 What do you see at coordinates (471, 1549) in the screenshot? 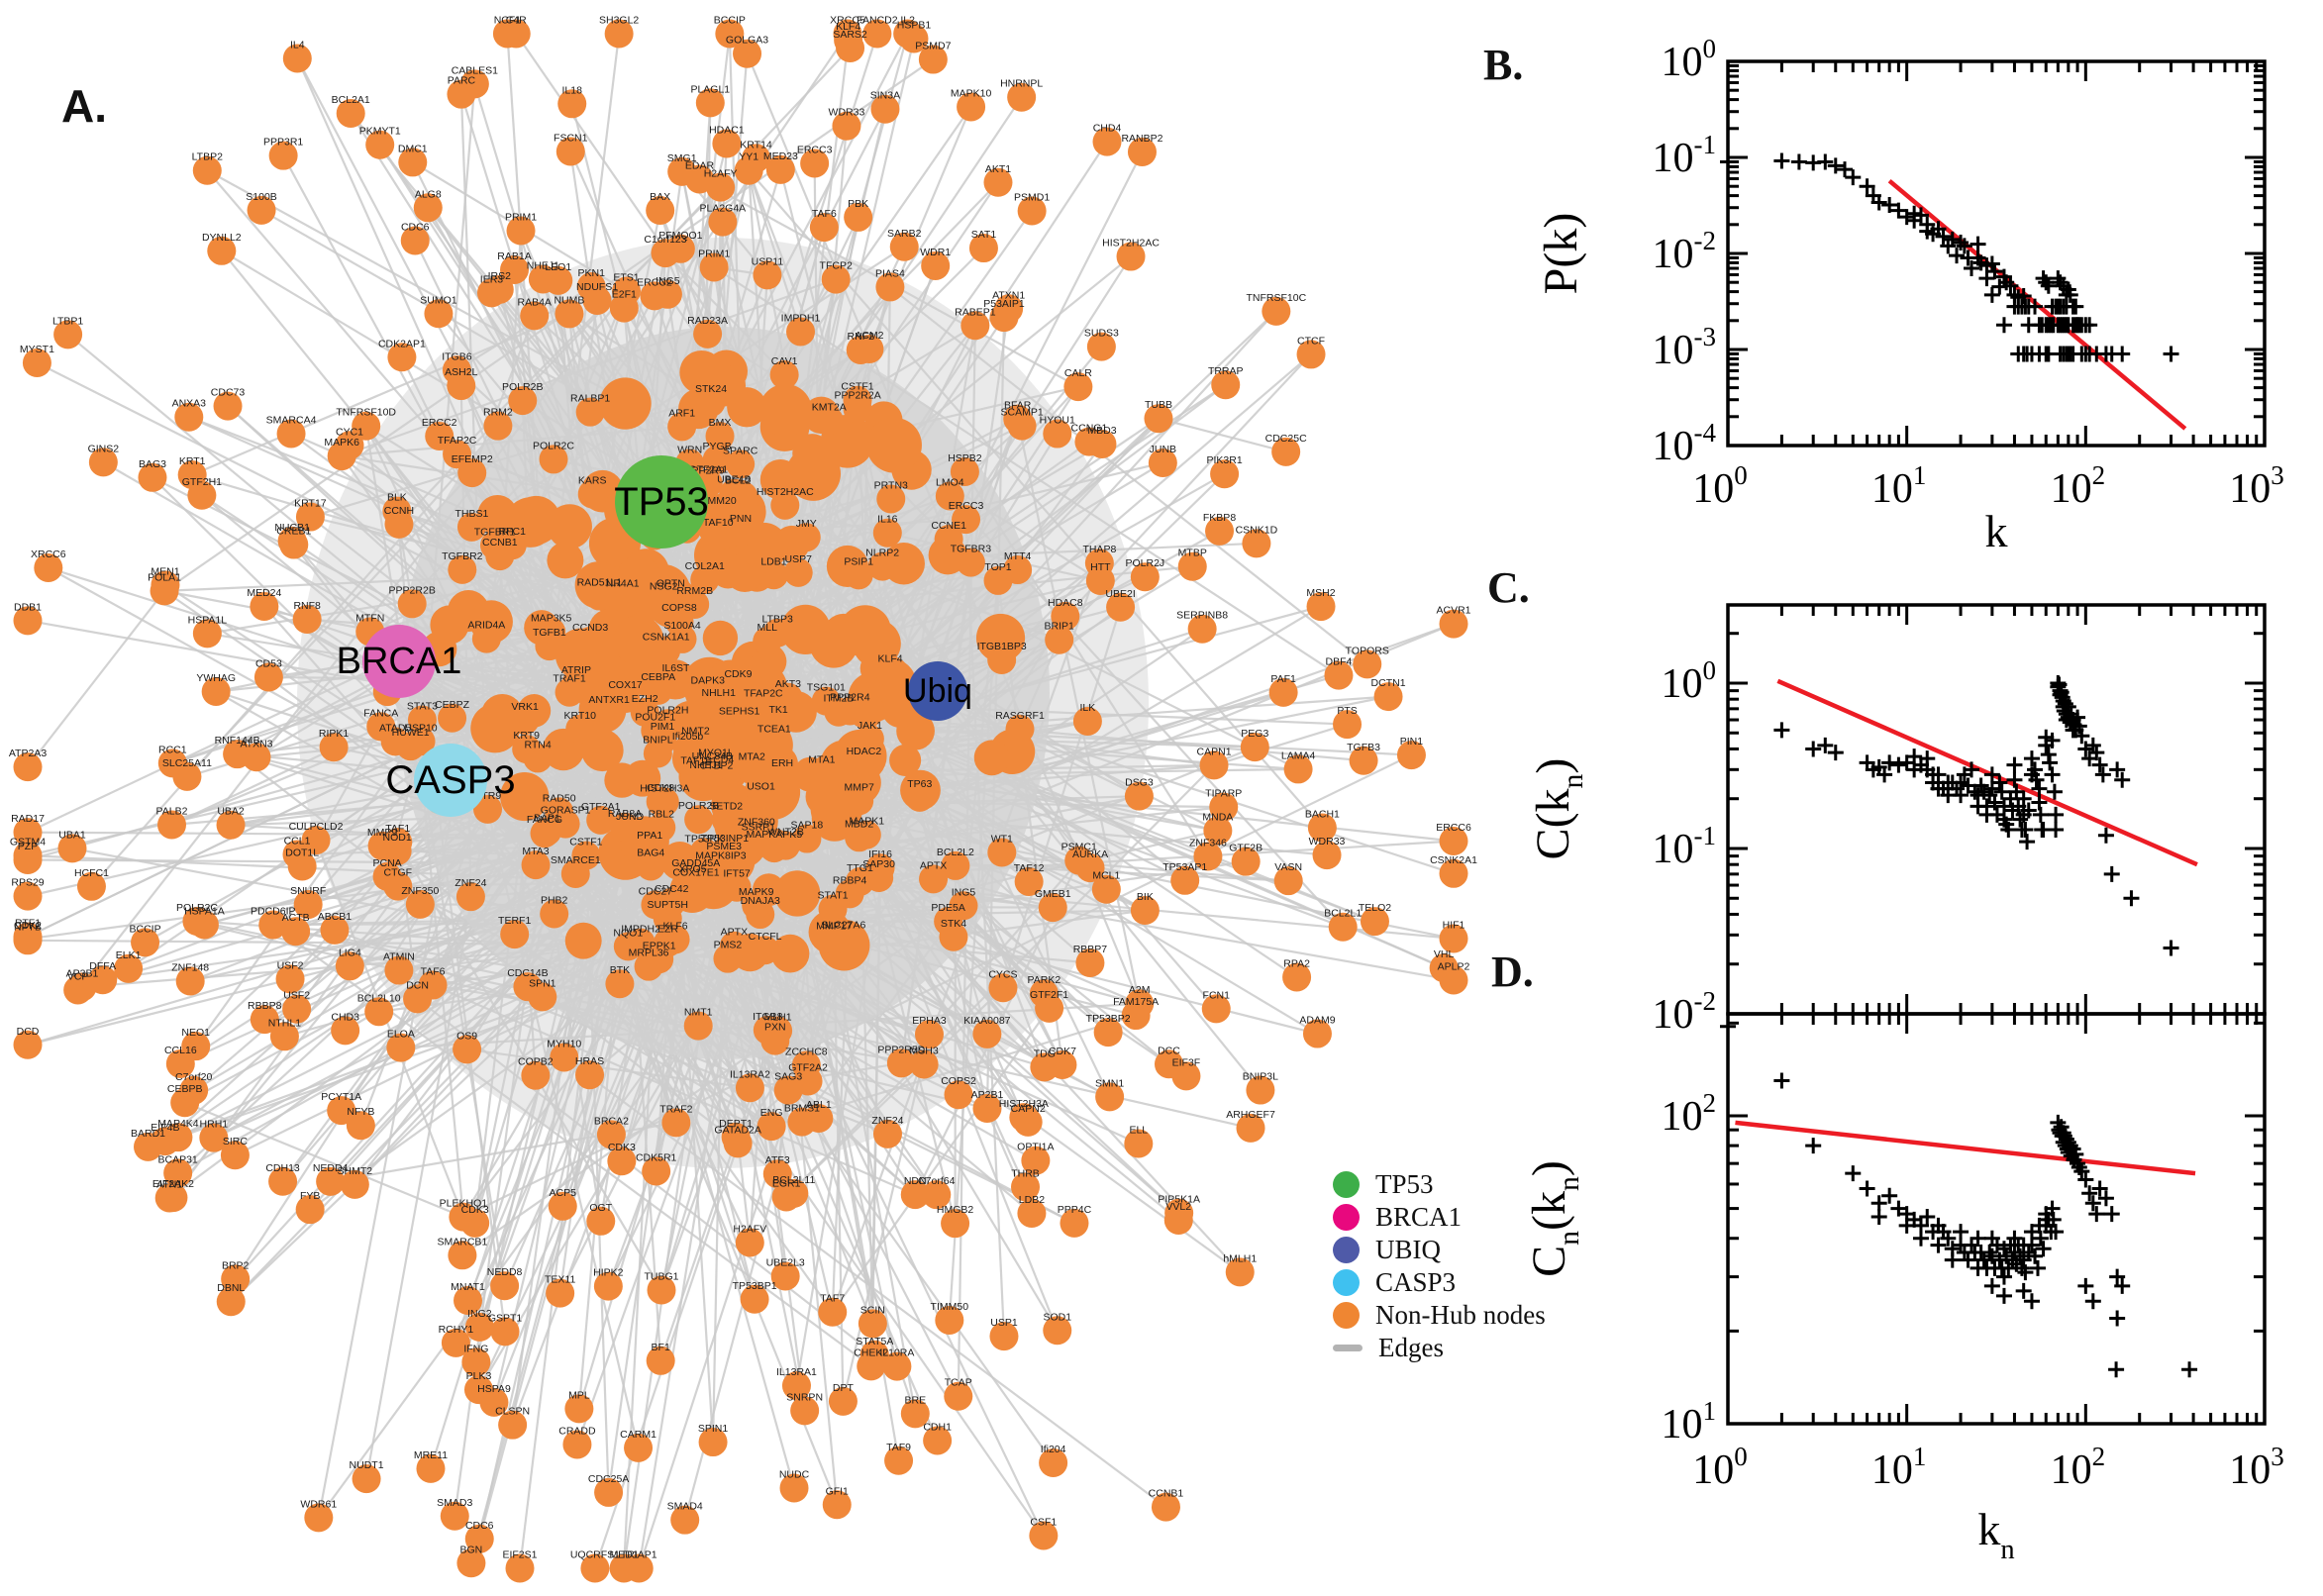
I see `network-node-label: BGN` at bounding box center [471, 1549].